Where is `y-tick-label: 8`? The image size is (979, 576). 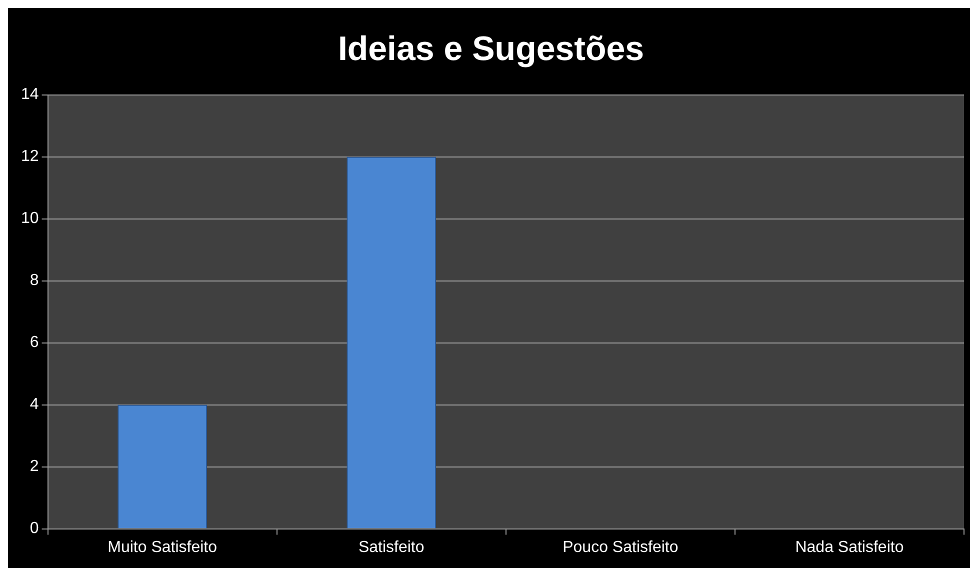
y-tick-label: 8 is located at coordinates (34, 281).